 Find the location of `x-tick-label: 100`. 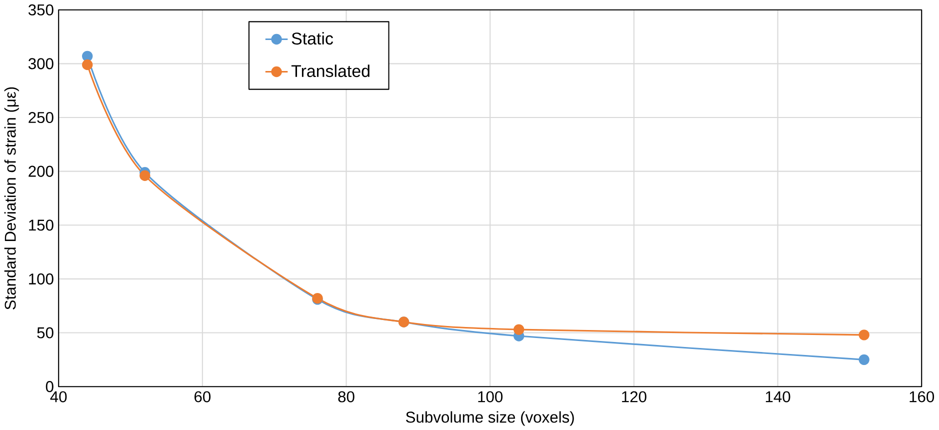

x-tick-label: 100 is located at coordinates (490, 396).